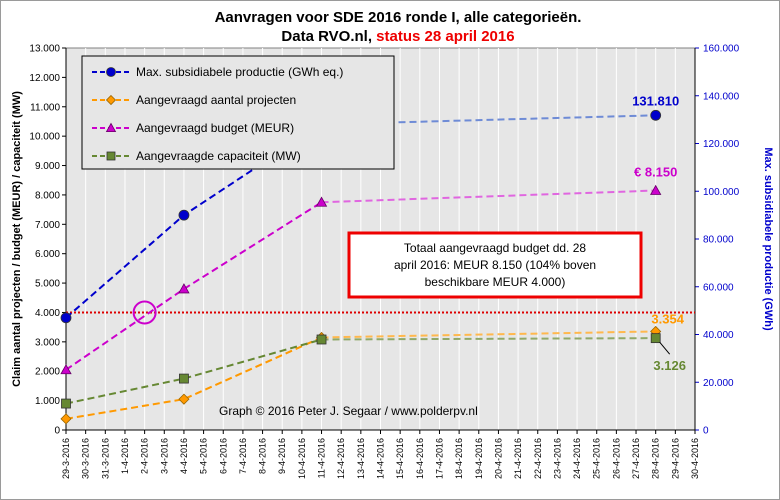  I want to click on x-axis-tick-label: 1-4-2016, so click(125, 456).